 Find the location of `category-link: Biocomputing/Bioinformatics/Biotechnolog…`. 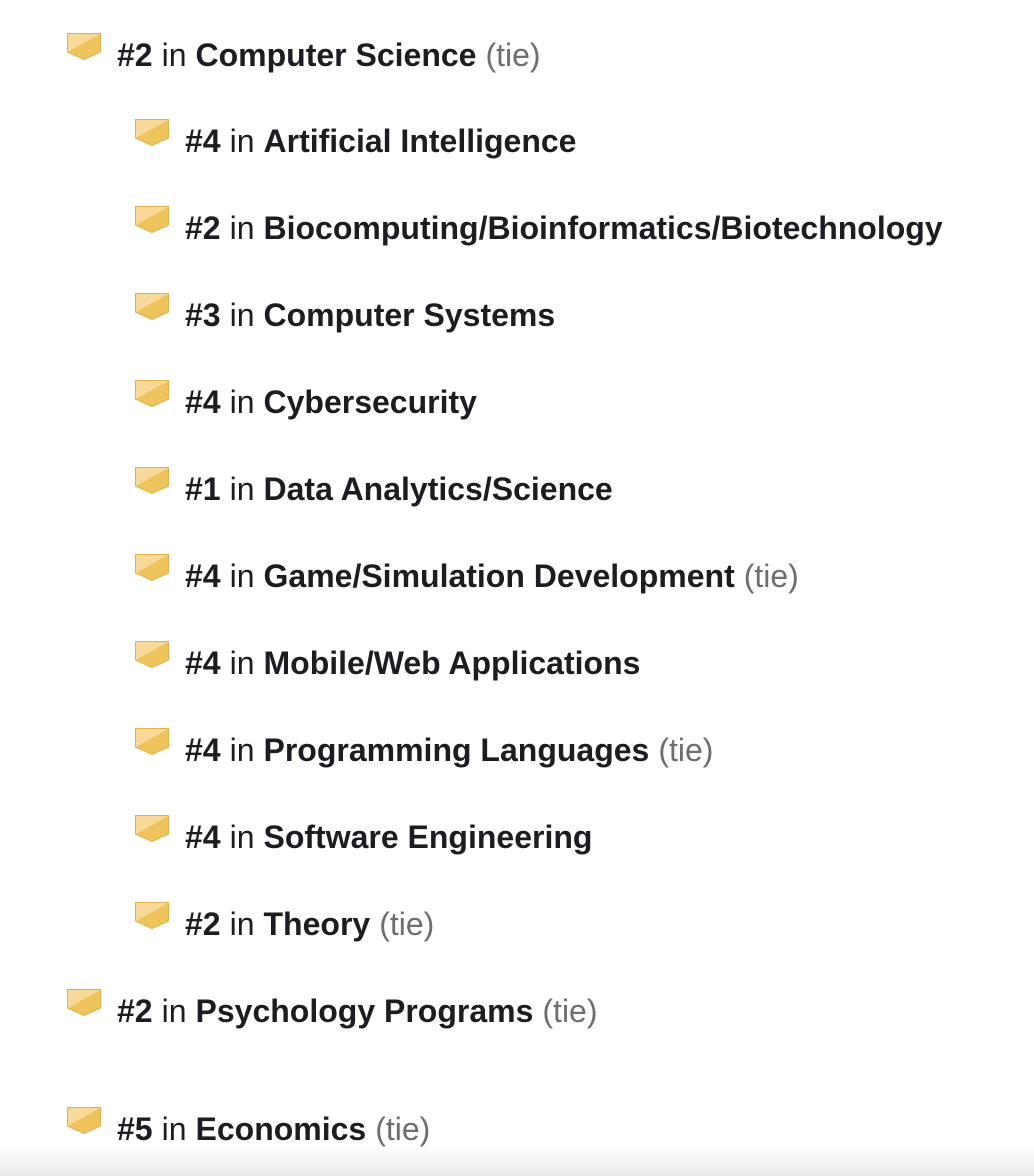

category-link: Biocomputing/Bioinformatics/Biotechnolog… is located at coordinates (603, 227).